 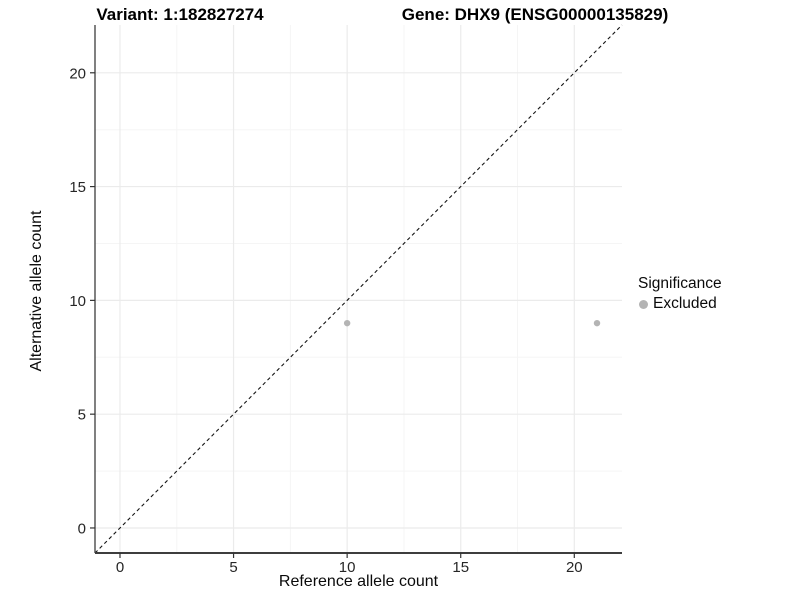 I want to click on x-tick-label: 5, so click(x=233, y=567).